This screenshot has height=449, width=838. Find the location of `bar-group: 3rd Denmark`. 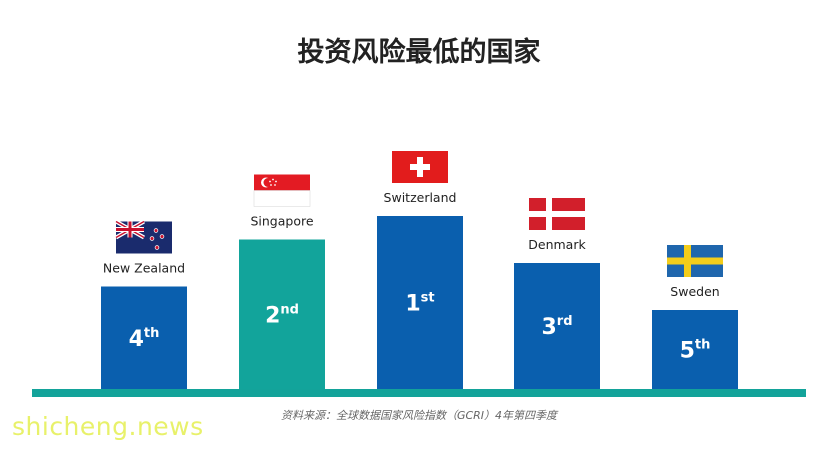

bar-group: 3rd Denmark is located at coordinates (557, 293).